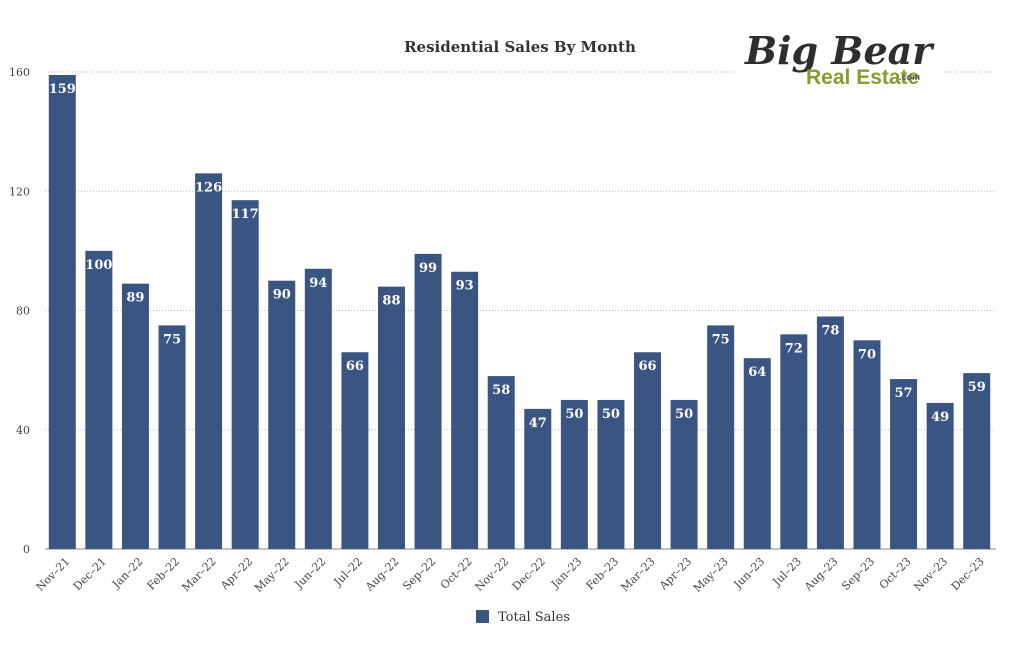 Image resolution: width=1024 pixels, height=650 pixels. What do you see at coordinates (534, 617) in the screenshot?
I see `legend-label: Total Sales` at bounding box center [534, 617].